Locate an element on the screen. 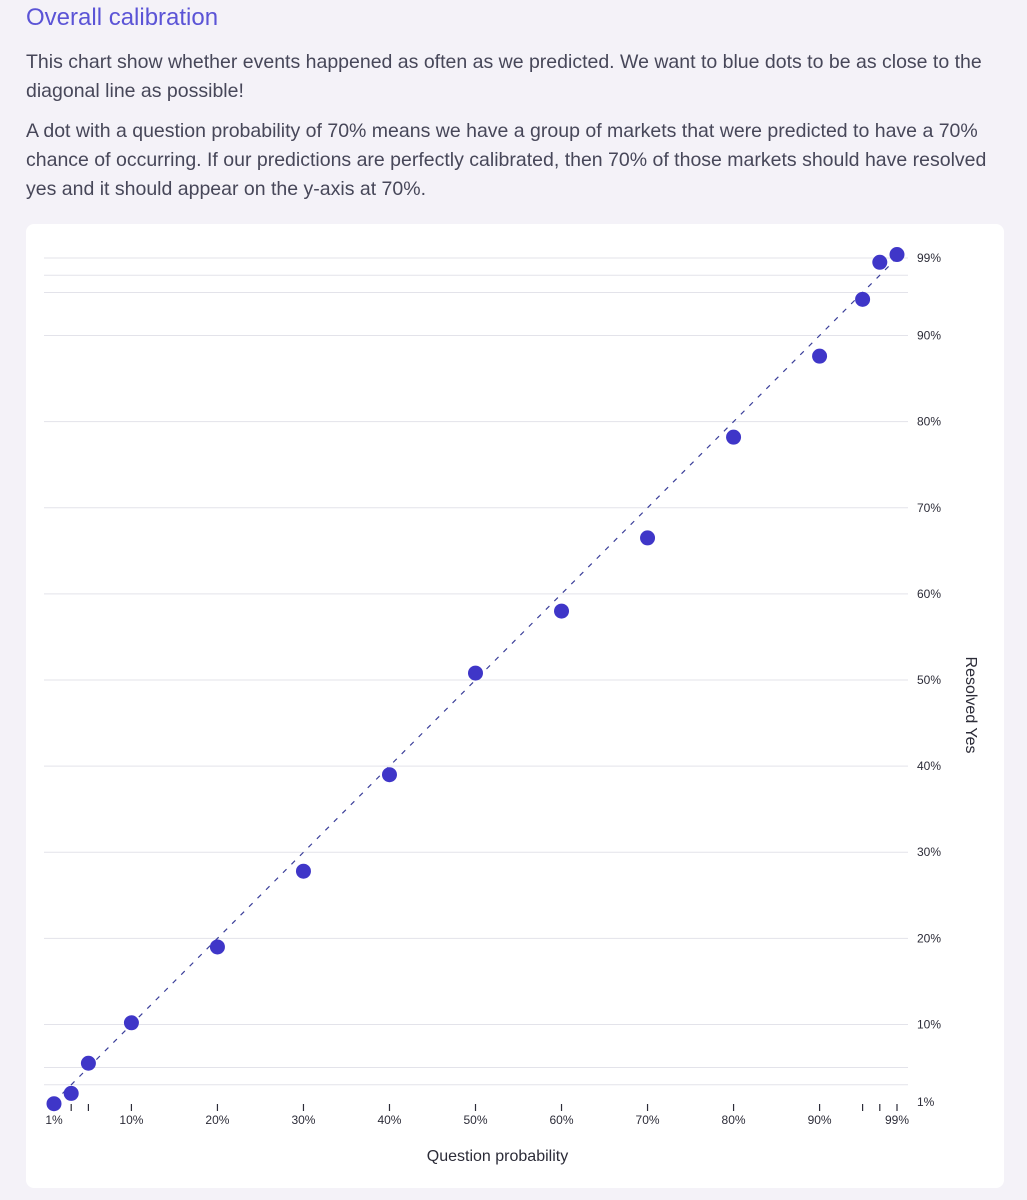 The image size is (1027, 1200). y-tick-label: 60% is located at coordinates (929, 594).